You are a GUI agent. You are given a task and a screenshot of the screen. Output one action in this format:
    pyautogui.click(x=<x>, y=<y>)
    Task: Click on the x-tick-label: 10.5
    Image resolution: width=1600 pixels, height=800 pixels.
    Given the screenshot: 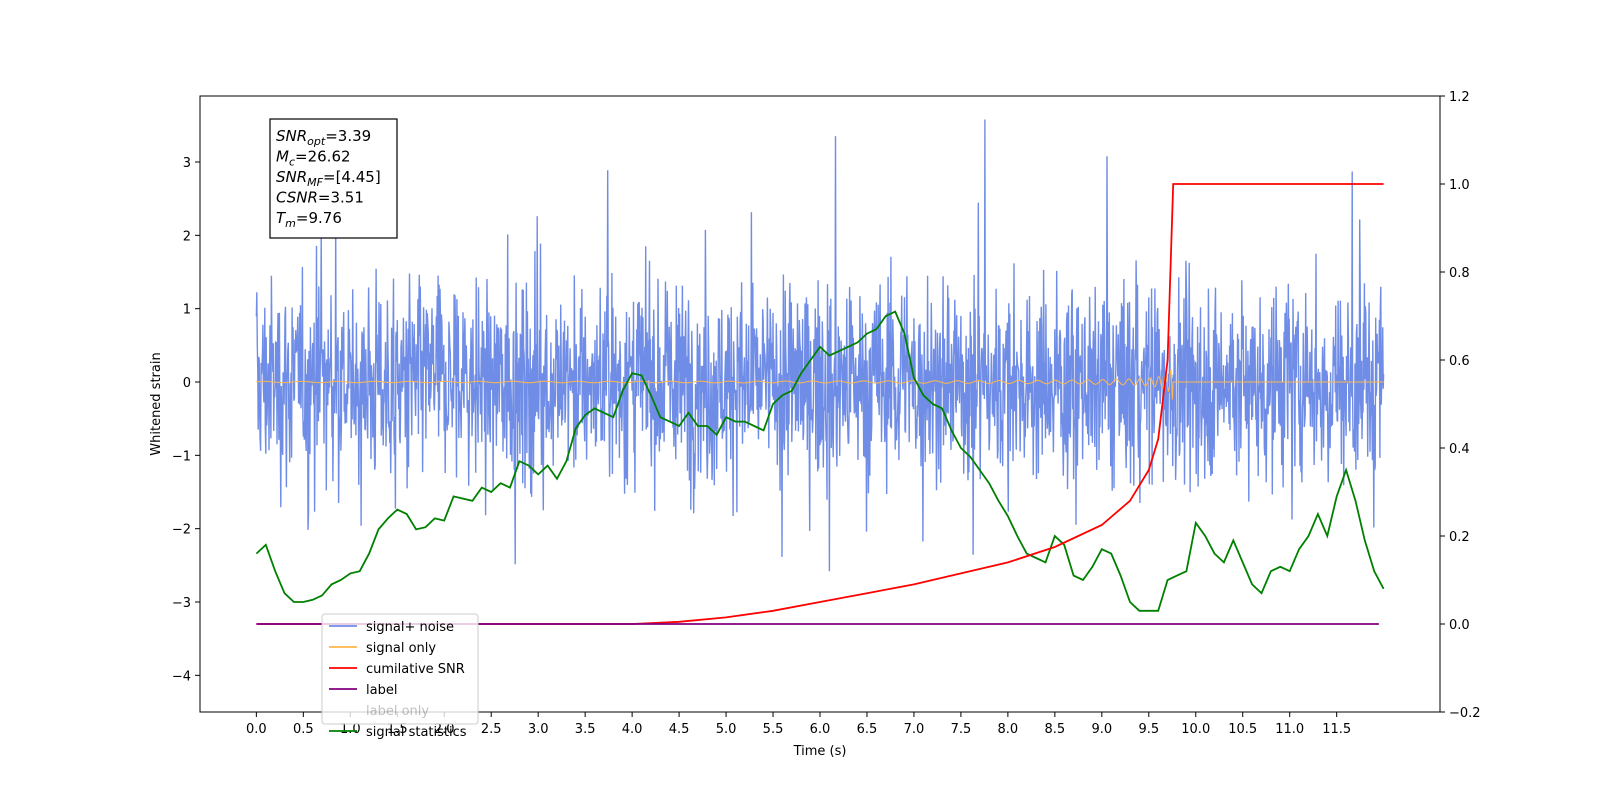 What is the action you would take?
    pyautogui.click(x=1242, y=729)
    